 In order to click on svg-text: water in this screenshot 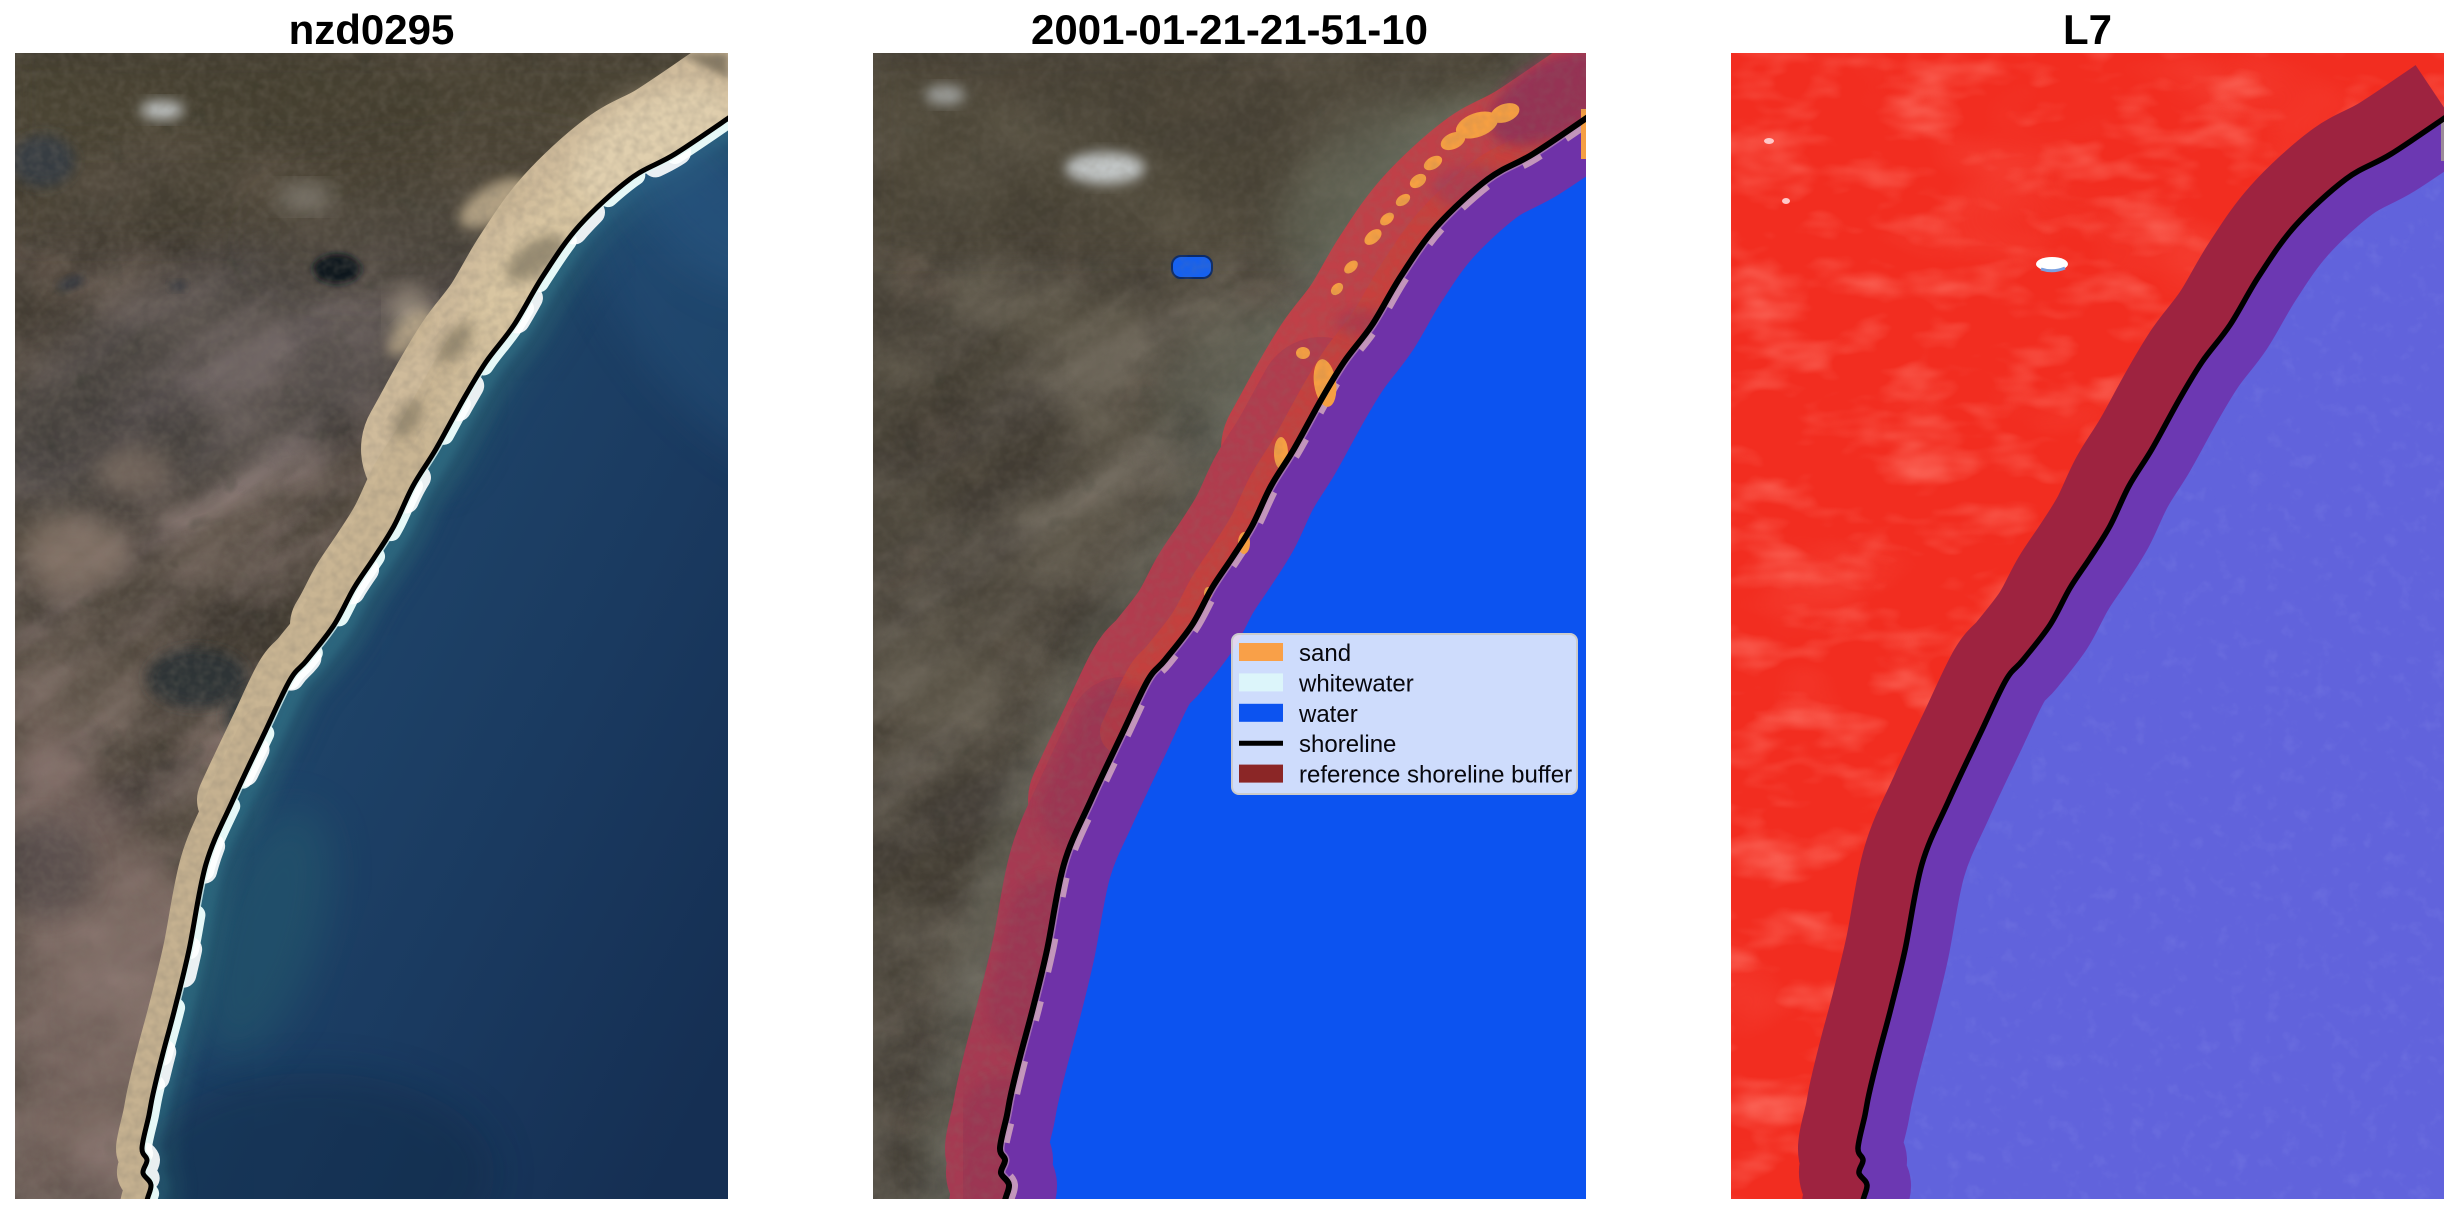, I will do `click(1328, 714)`.